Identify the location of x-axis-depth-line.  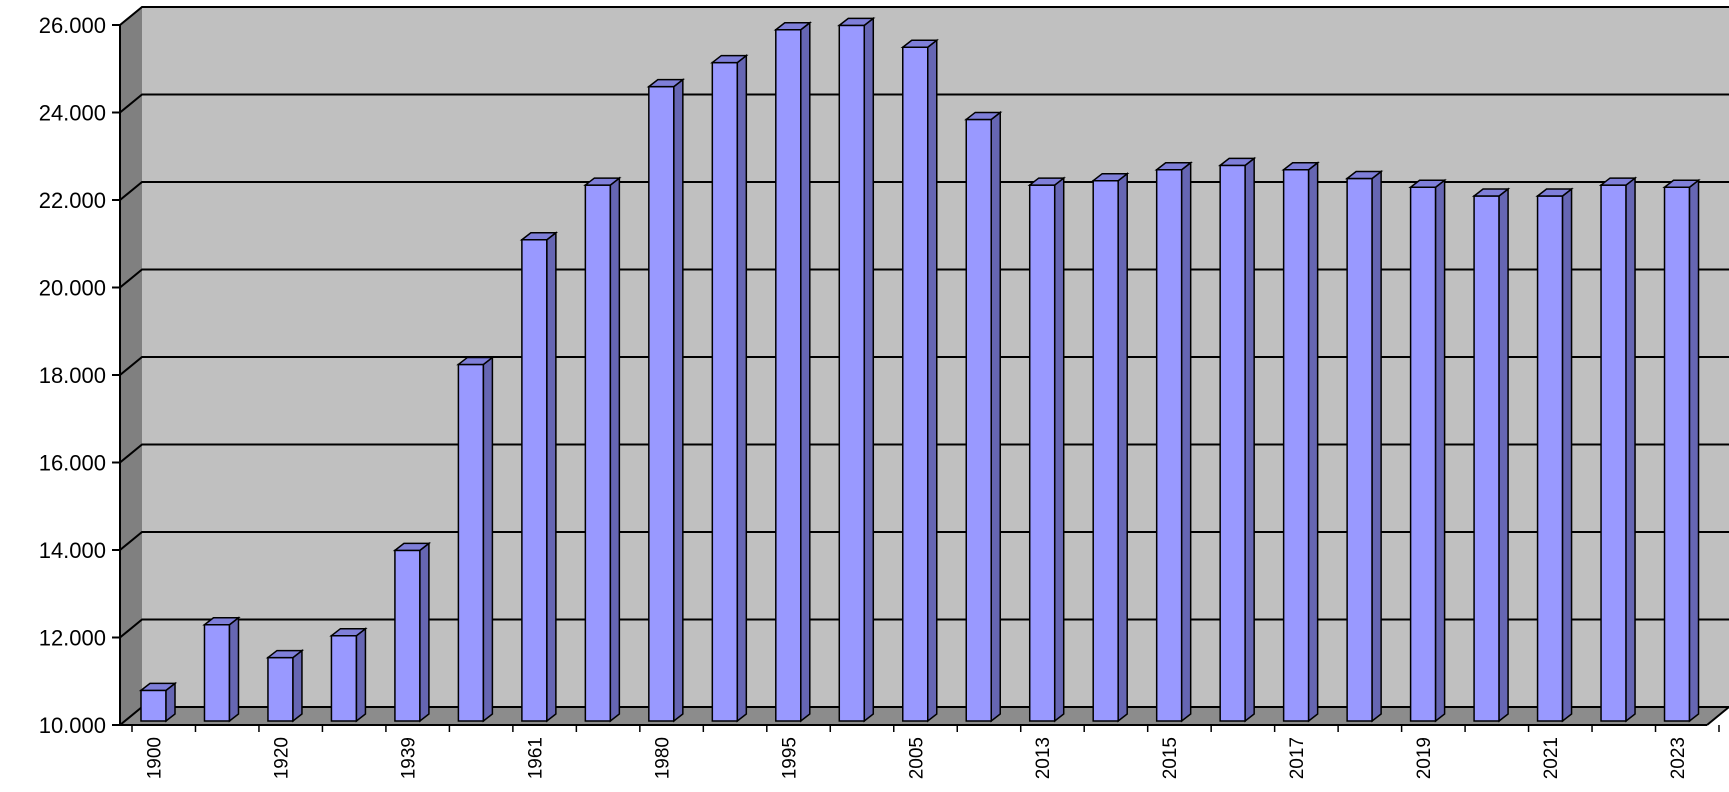
(1717, 716).